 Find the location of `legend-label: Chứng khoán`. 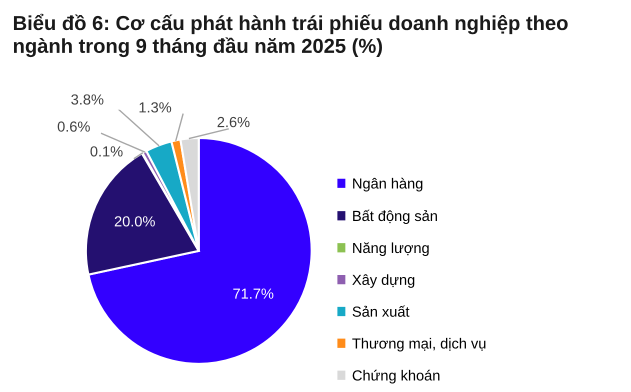

legend-label: Chứng khoán is located at coordinates (396, 377).